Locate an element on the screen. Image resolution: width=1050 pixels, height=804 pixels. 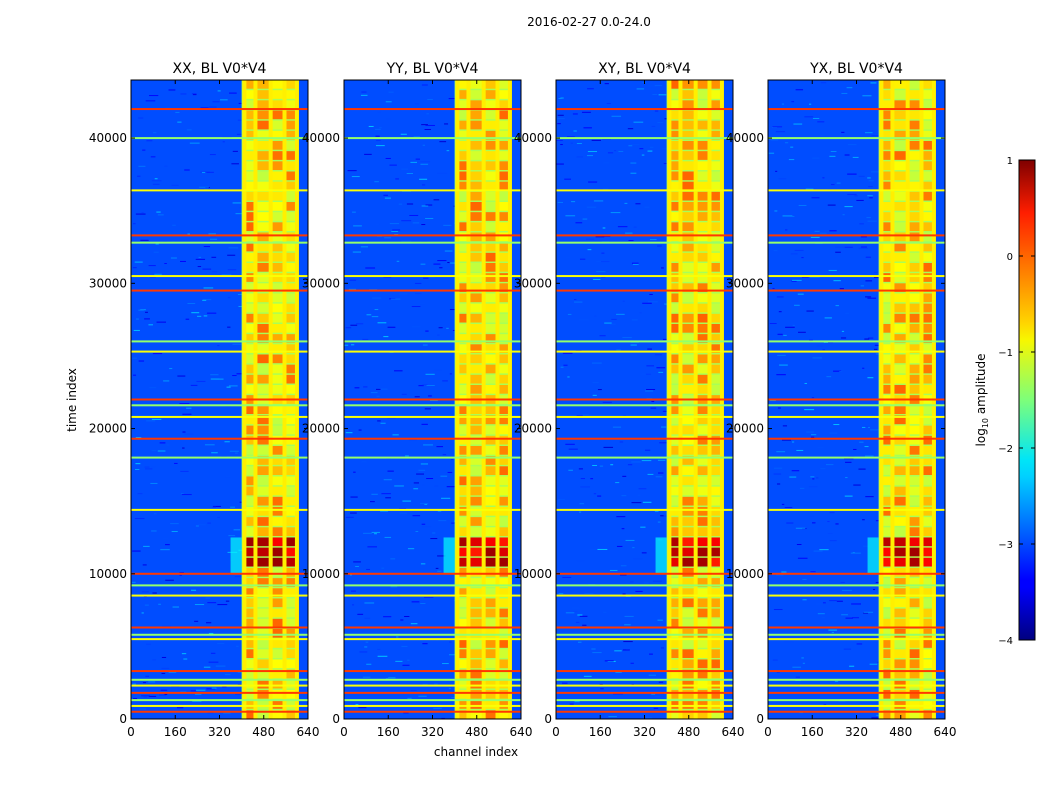
y-tick-label: 0 is located at coordinates (760, 719).